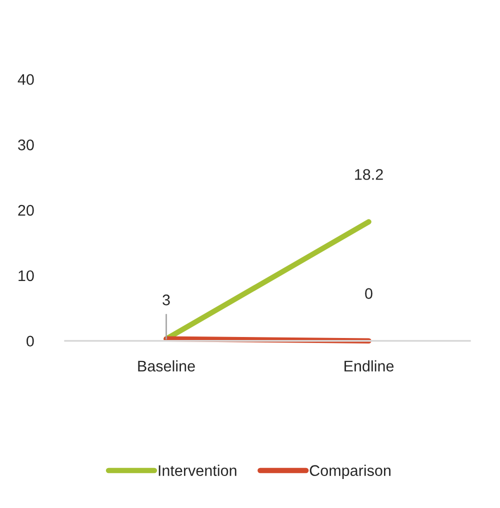 The width and height of the screenshot is (500, 508). I want to click on x-tick-label: Endline, so click(369, 366).